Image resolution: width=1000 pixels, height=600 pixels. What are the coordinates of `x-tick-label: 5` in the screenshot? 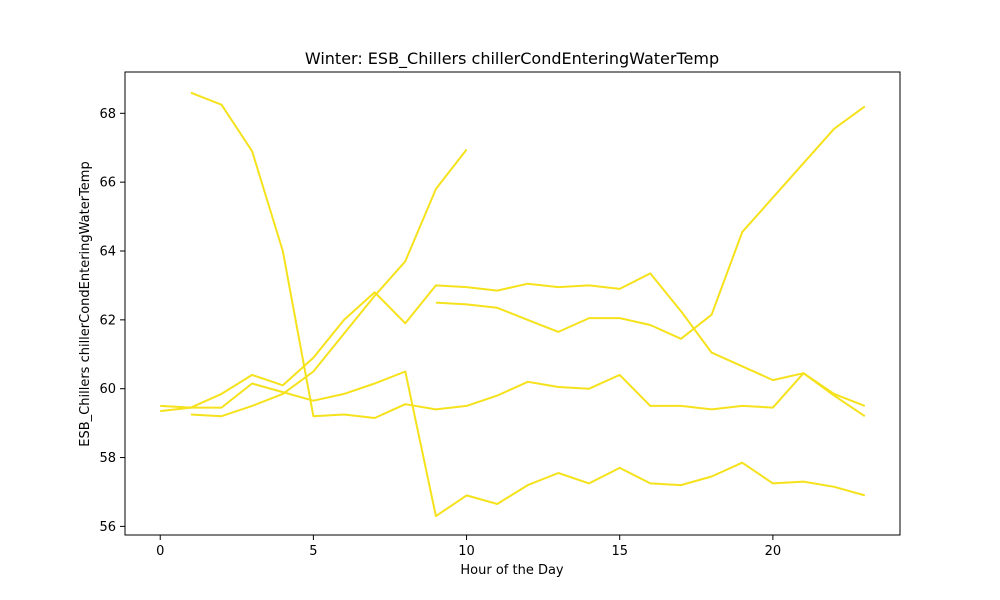 It's located at (313, 551).